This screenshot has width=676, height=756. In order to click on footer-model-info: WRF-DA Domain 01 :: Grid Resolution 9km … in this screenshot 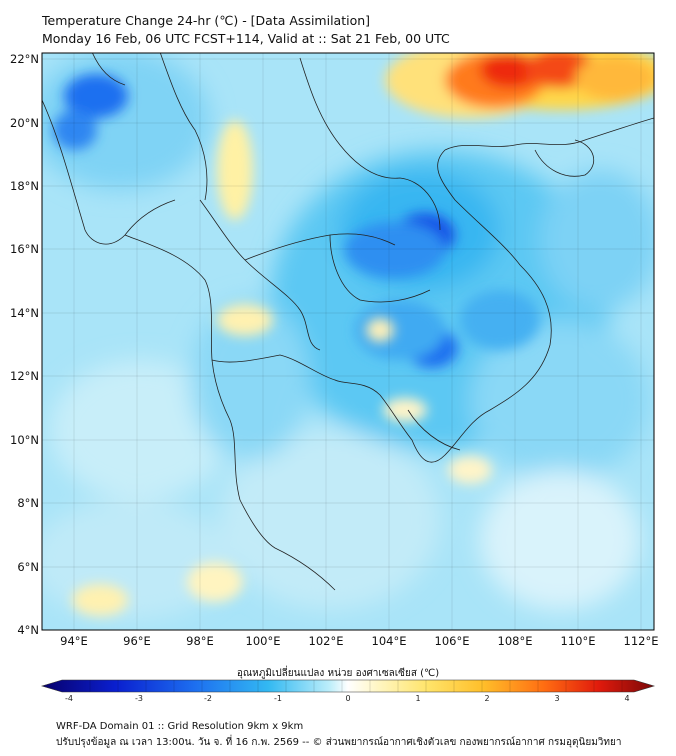, I will do `click(180, 726)`.